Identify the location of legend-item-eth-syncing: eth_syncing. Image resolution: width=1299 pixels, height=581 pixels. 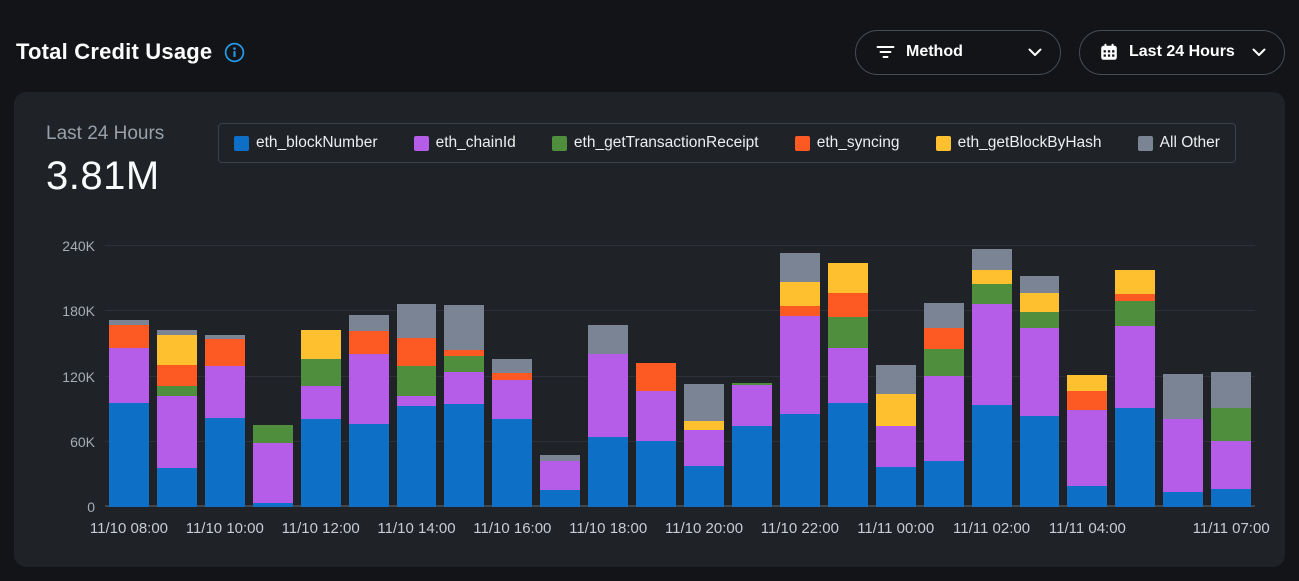
(846, 143).